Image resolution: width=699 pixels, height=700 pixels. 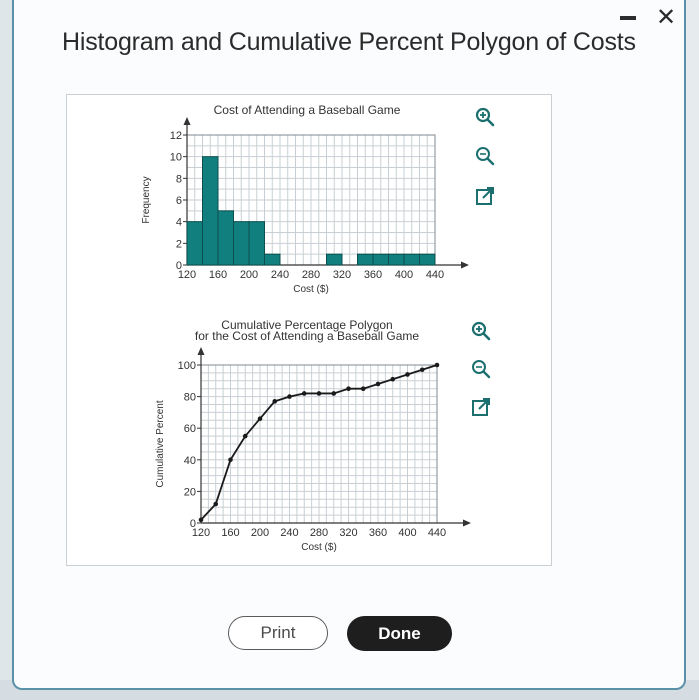 What do you see at coordinates (190, 492) in the screenshot?
I see `y-tick-label: 20` at bounding box center [190, 492].